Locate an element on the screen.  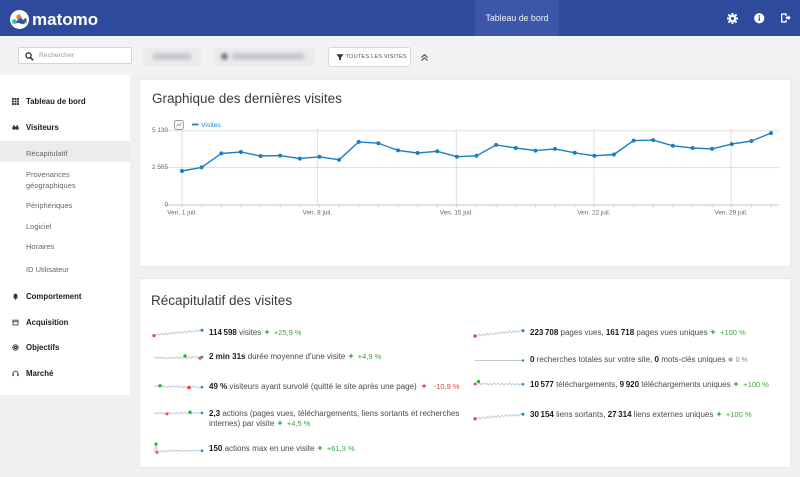
svg-text: Ven. 22 juil. is located at coordinates (593, 213).